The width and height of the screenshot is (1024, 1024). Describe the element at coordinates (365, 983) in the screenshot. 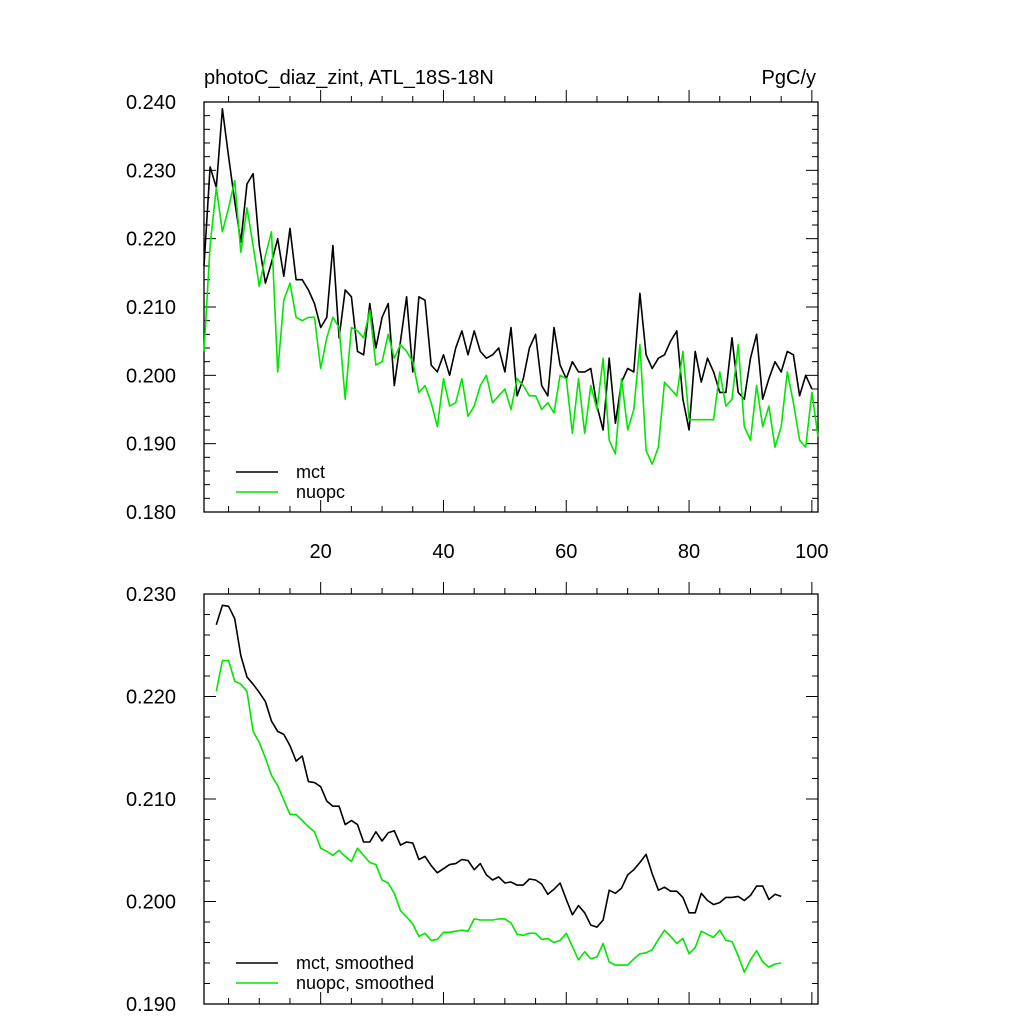

I see `legend-label: nuopc, smoothed` at that location.